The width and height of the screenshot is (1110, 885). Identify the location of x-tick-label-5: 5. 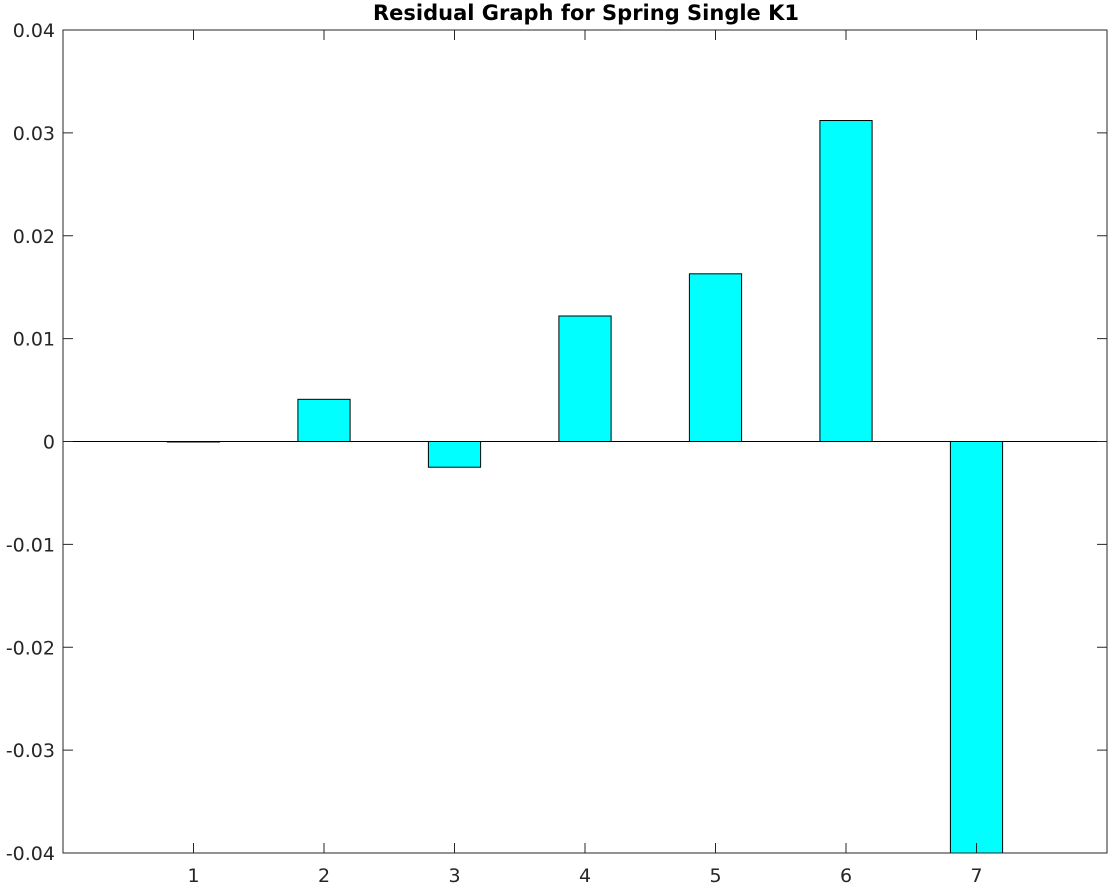
(715, 875).